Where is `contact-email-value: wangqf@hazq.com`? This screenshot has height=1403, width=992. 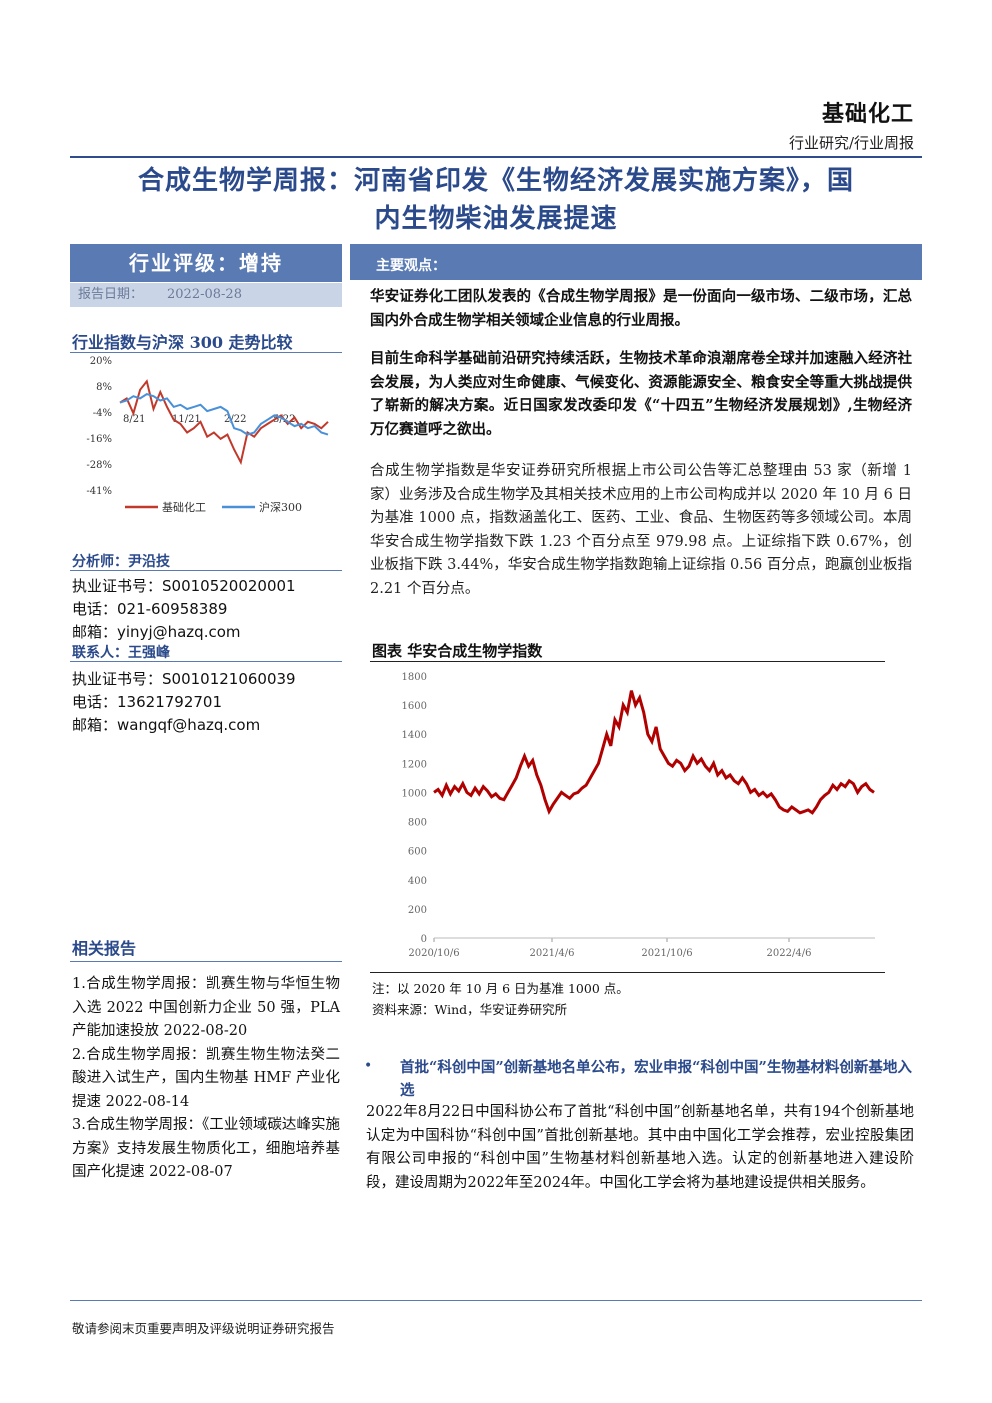 contact-email-value: wangqf@hazq.com is located at coordinates (189, 725).